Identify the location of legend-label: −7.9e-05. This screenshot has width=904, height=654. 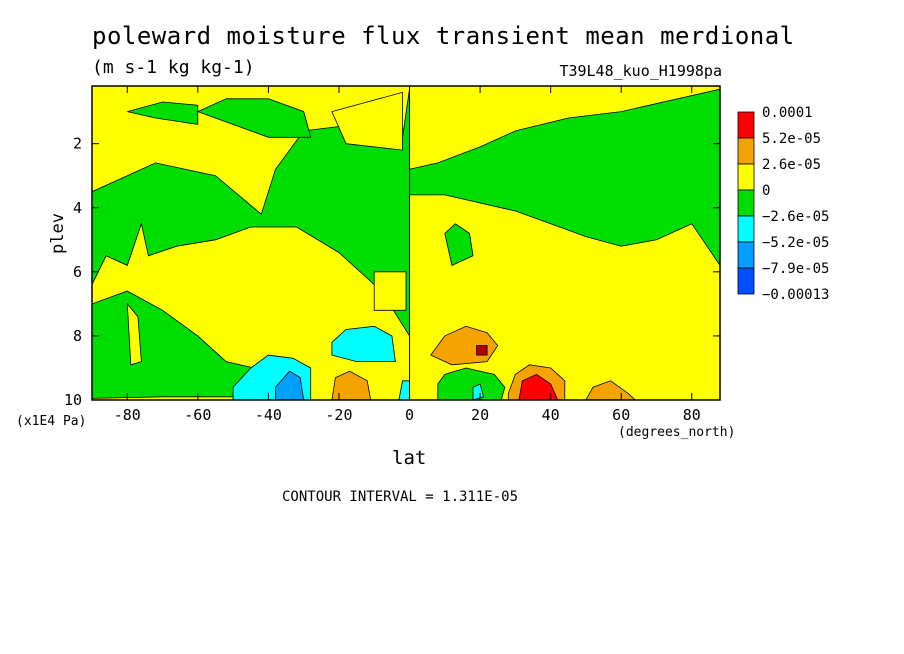
(795, 269).